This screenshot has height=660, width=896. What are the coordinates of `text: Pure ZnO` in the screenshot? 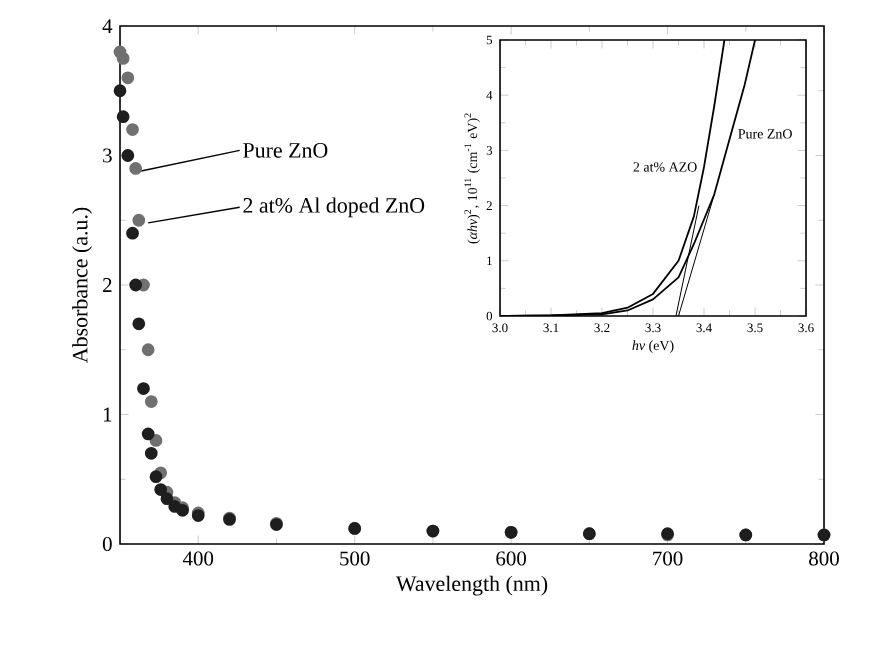 It's located at (285, 150).